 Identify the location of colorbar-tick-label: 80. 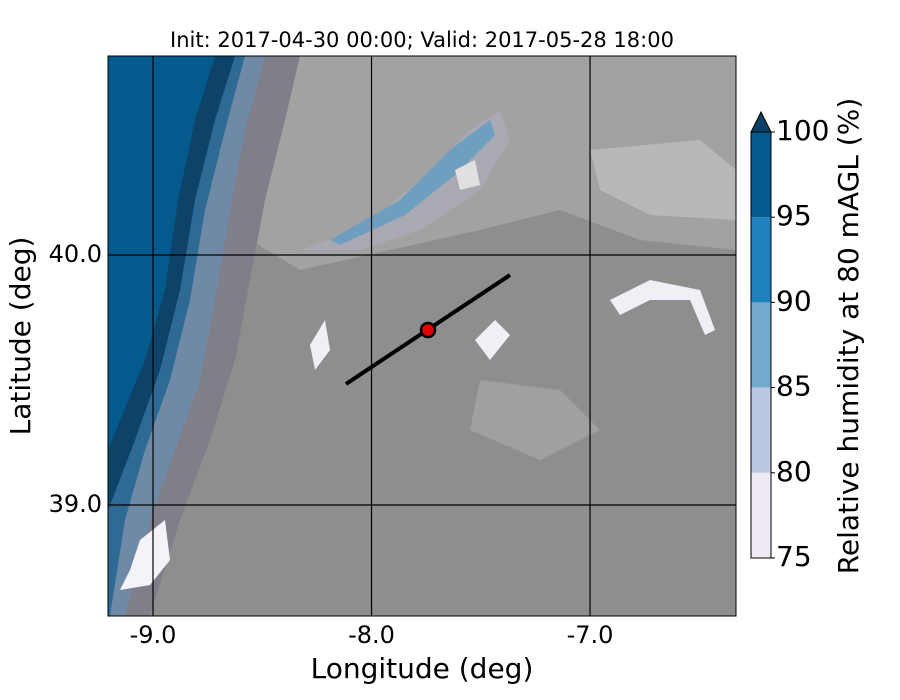
(794, 471).